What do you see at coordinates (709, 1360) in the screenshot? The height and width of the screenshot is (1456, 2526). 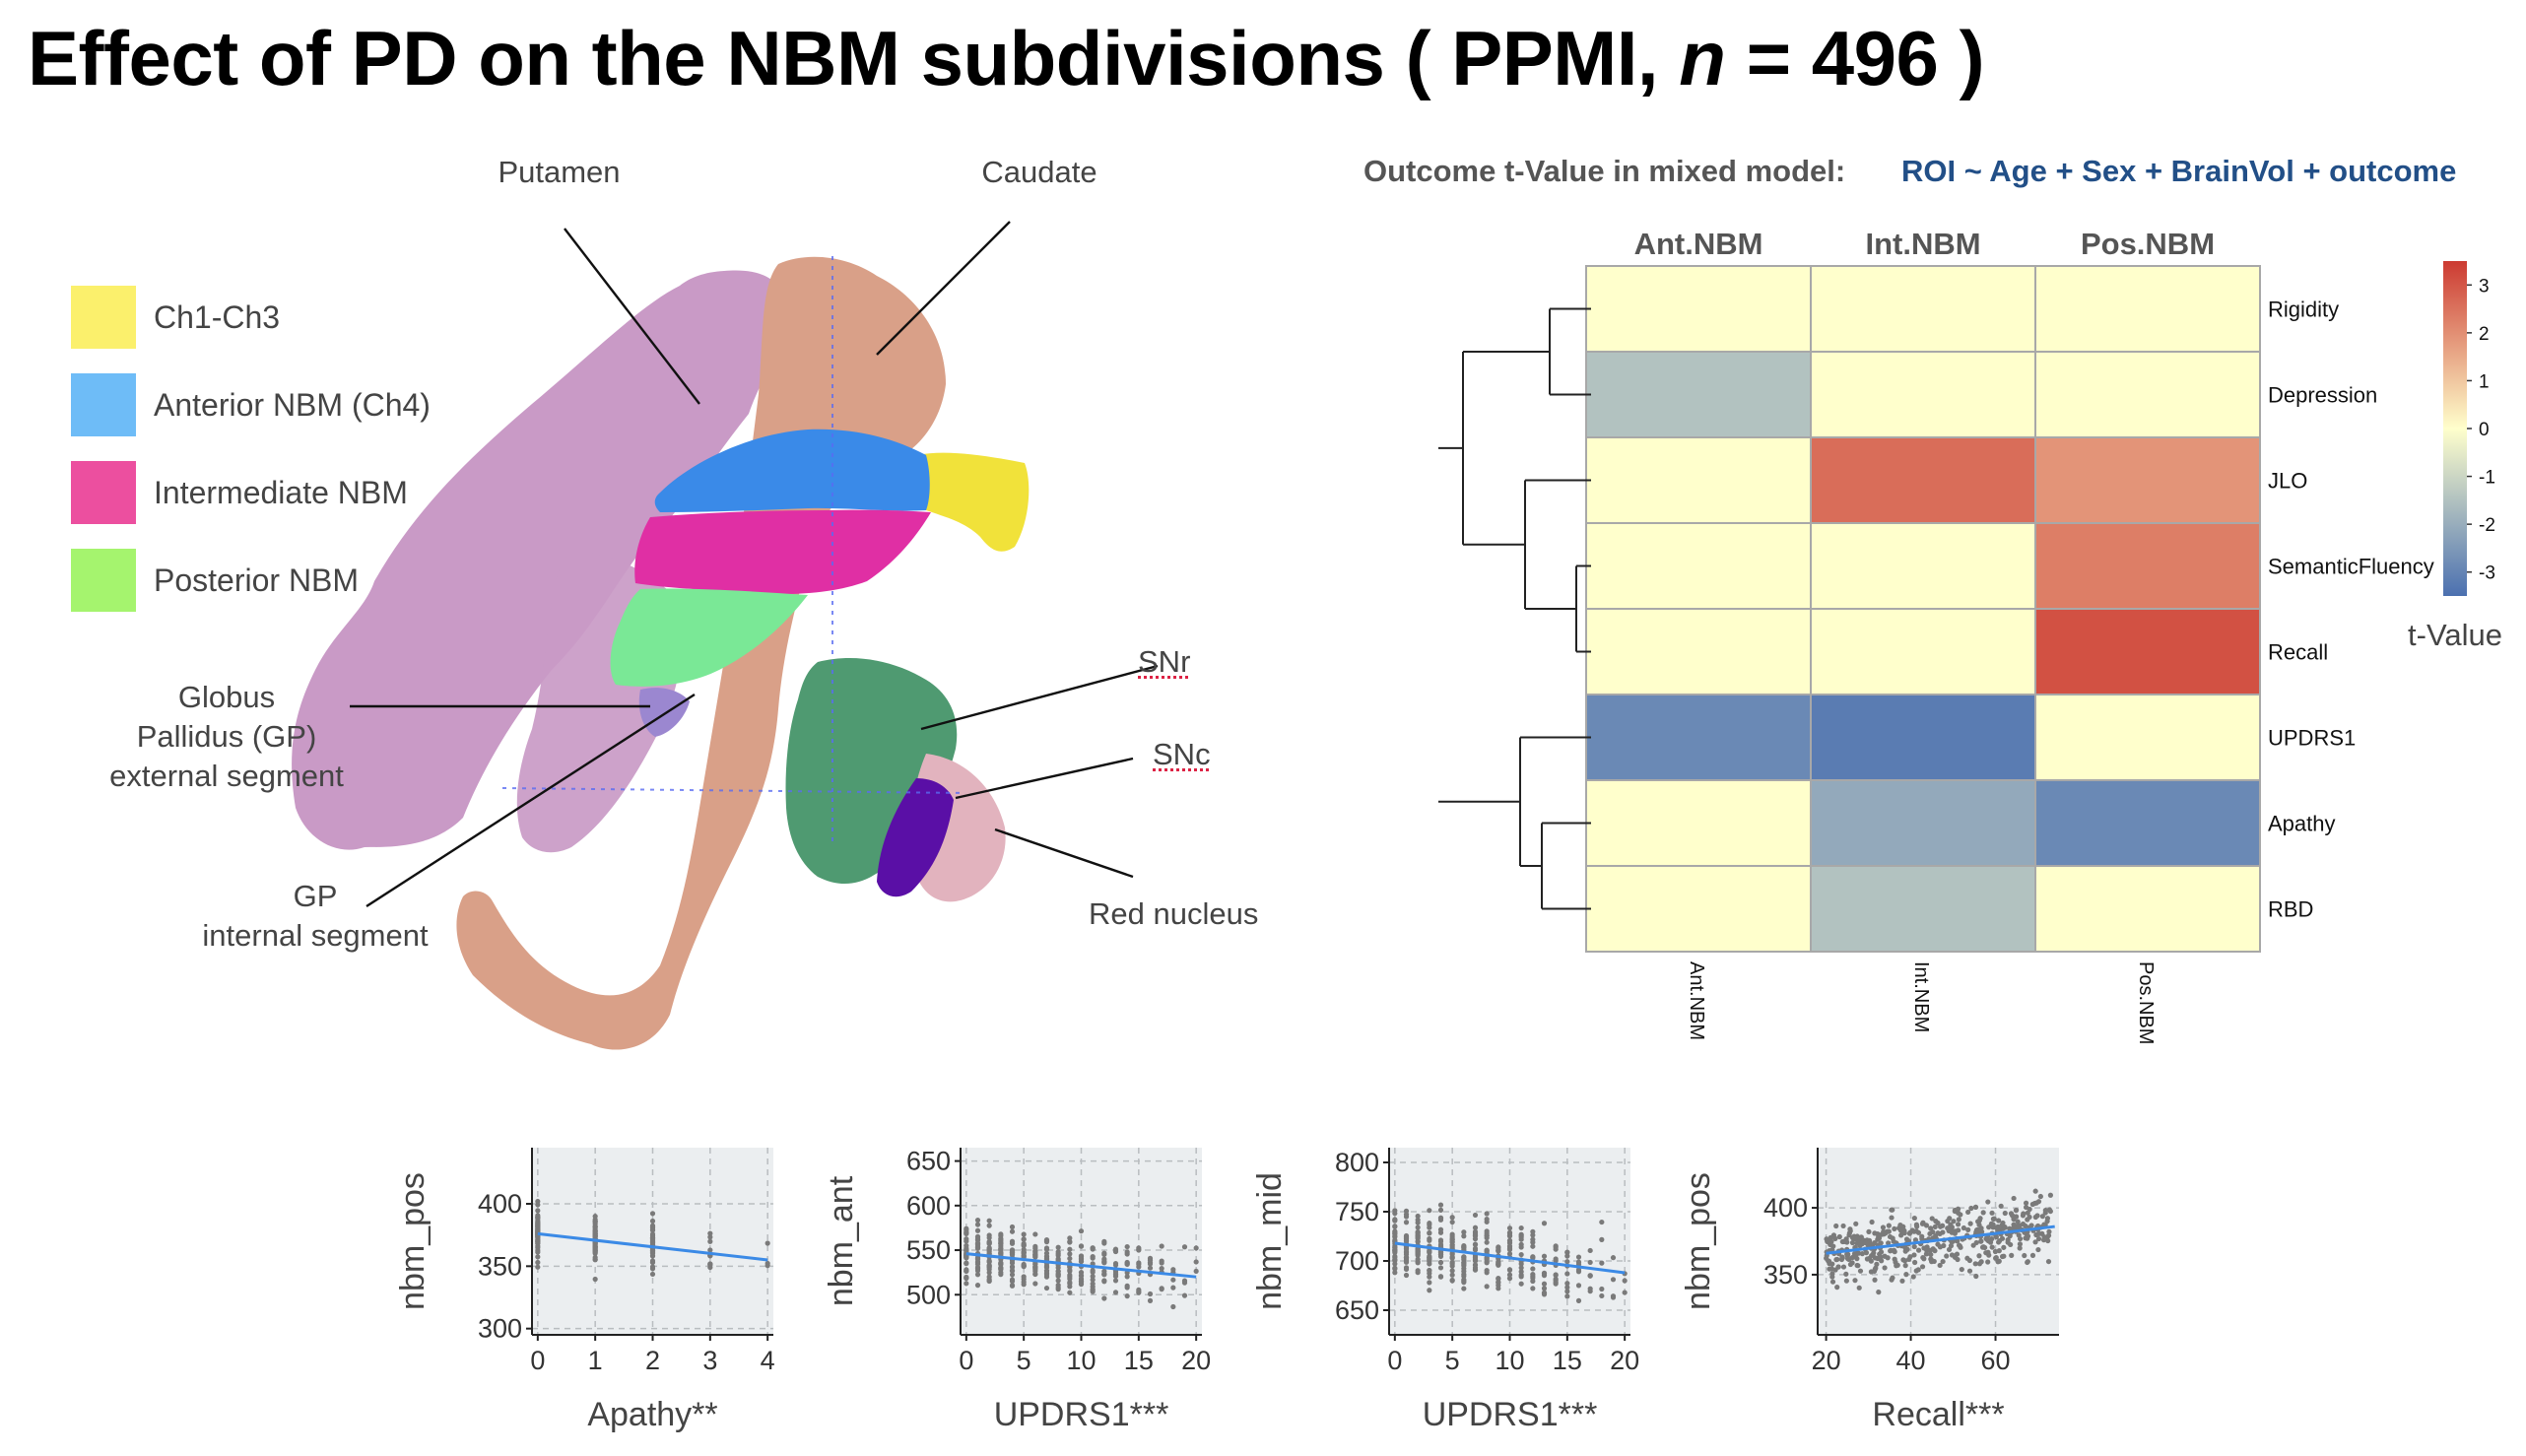 I see `x-tick-label: 3` at bounding box center [709, 1360].